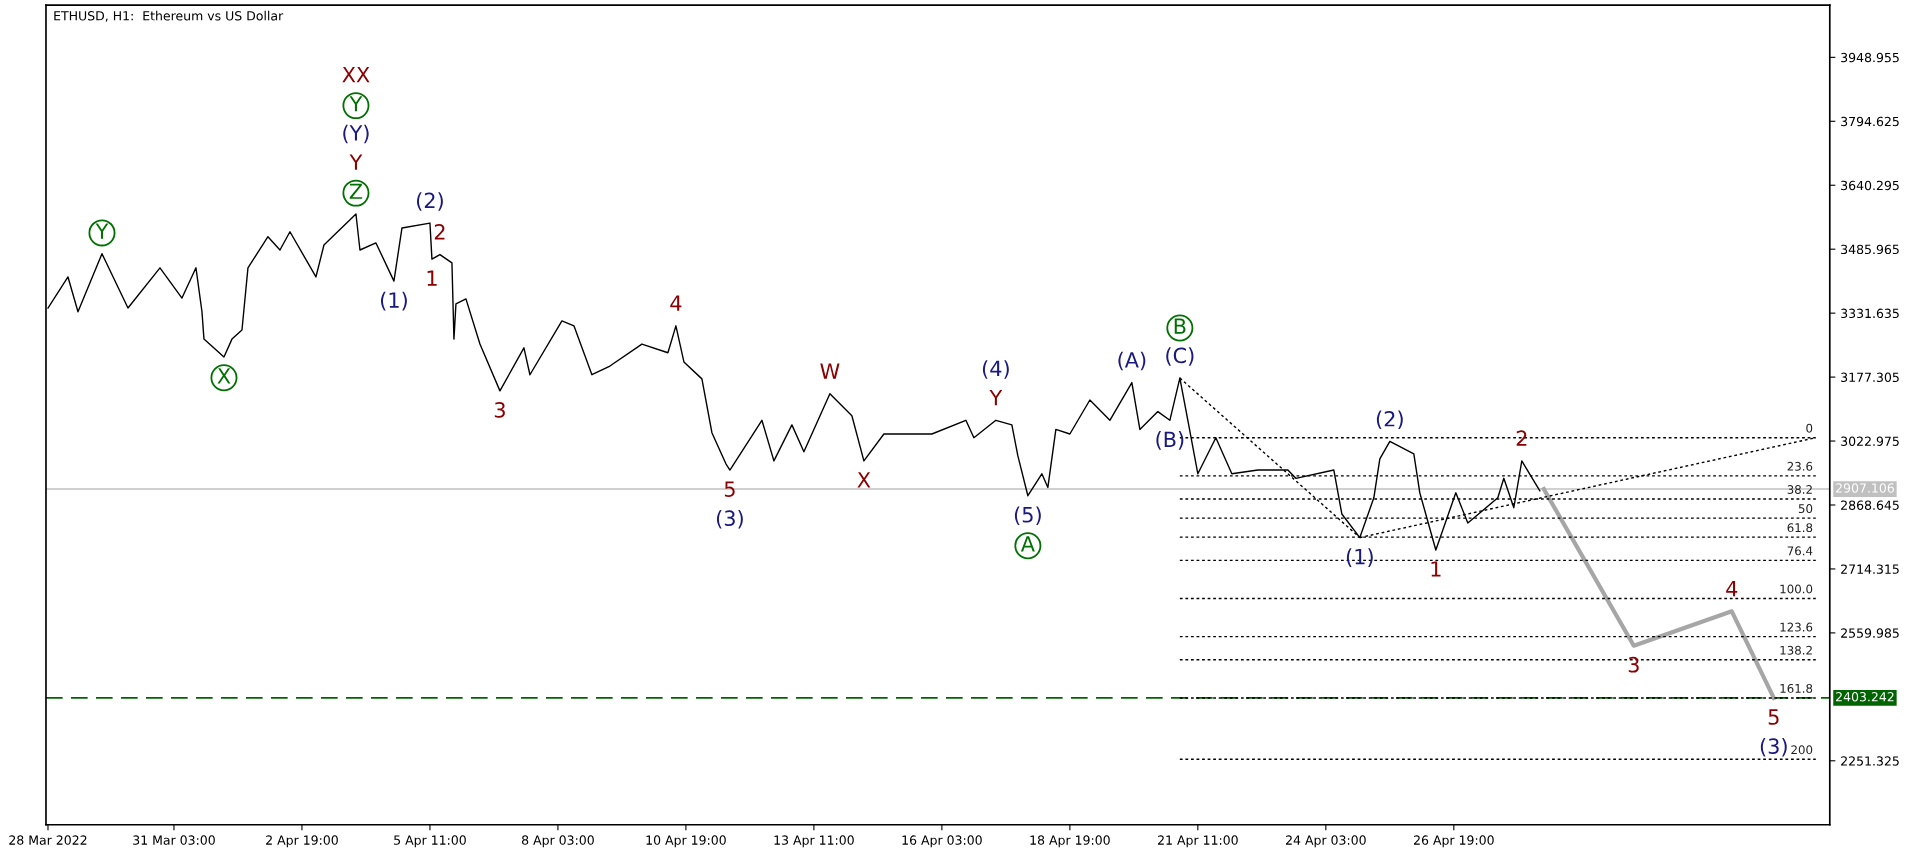 This screenshot has height=852, width=1916. I want to click on y-tick-label: 2714.315, so click(1870, 569).